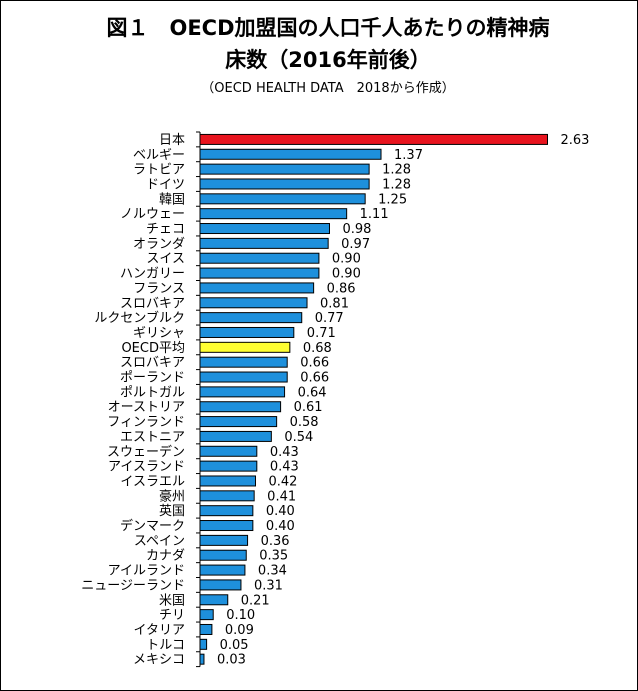  Describe the element at coordinates (255, 600) in the screenshot. I see `value-label: 0.21` at that location.